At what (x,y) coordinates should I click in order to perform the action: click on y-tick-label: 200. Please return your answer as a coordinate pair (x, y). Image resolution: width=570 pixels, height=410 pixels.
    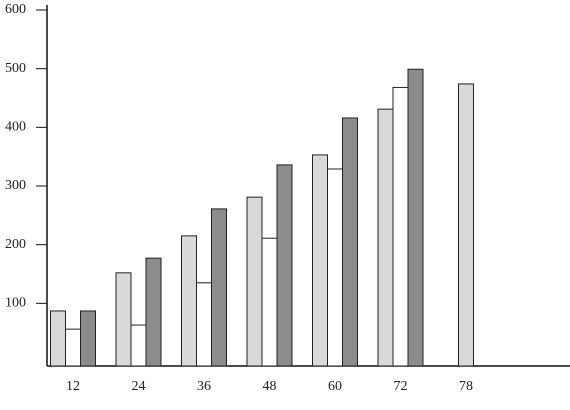
    Looking at the image, I should click on (15, 244).